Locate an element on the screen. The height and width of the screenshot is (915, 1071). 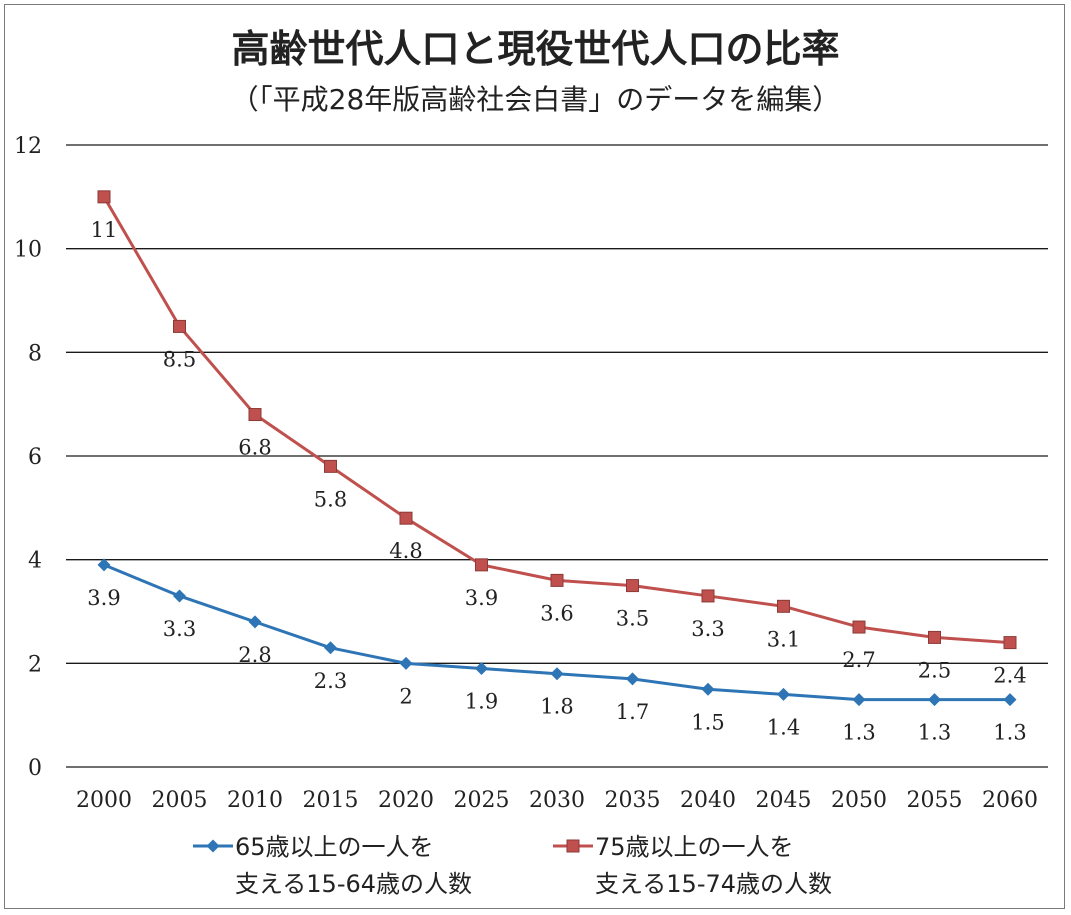
data-label: 1.4 is located at coordinates (783, 727).